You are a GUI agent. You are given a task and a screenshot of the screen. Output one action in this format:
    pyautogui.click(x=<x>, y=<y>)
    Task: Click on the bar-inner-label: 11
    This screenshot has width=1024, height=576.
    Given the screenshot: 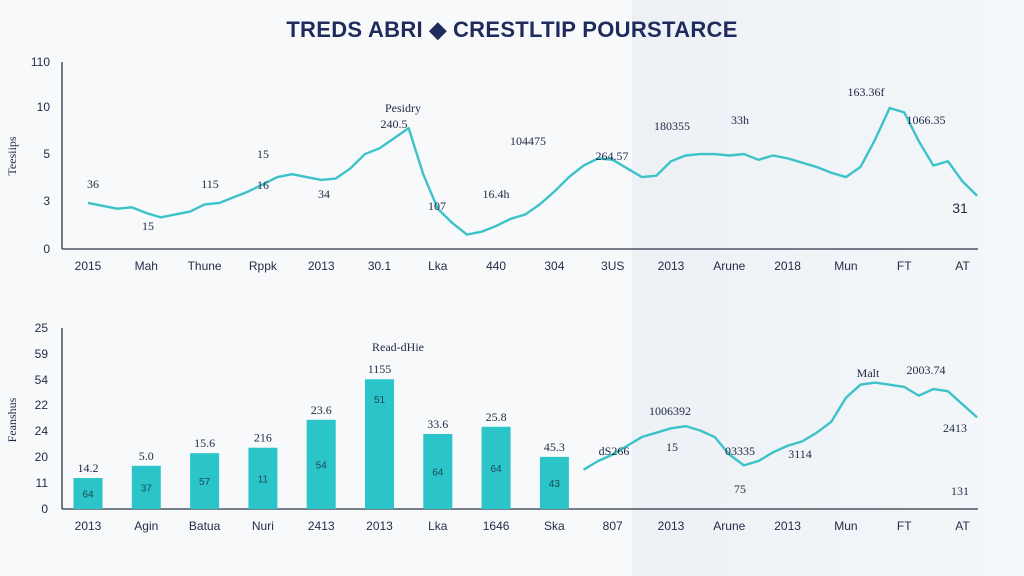 What is the action you would take?
    pyautogui.click(x=263, y=479)
    